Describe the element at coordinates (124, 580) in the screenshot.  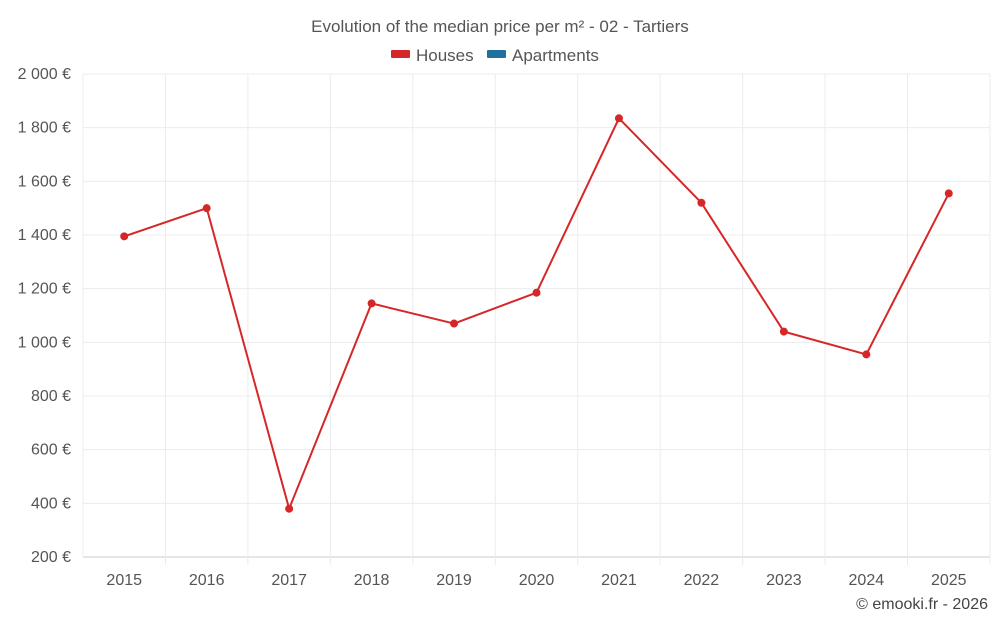
I see `x-tick-label: 2015` at that location.